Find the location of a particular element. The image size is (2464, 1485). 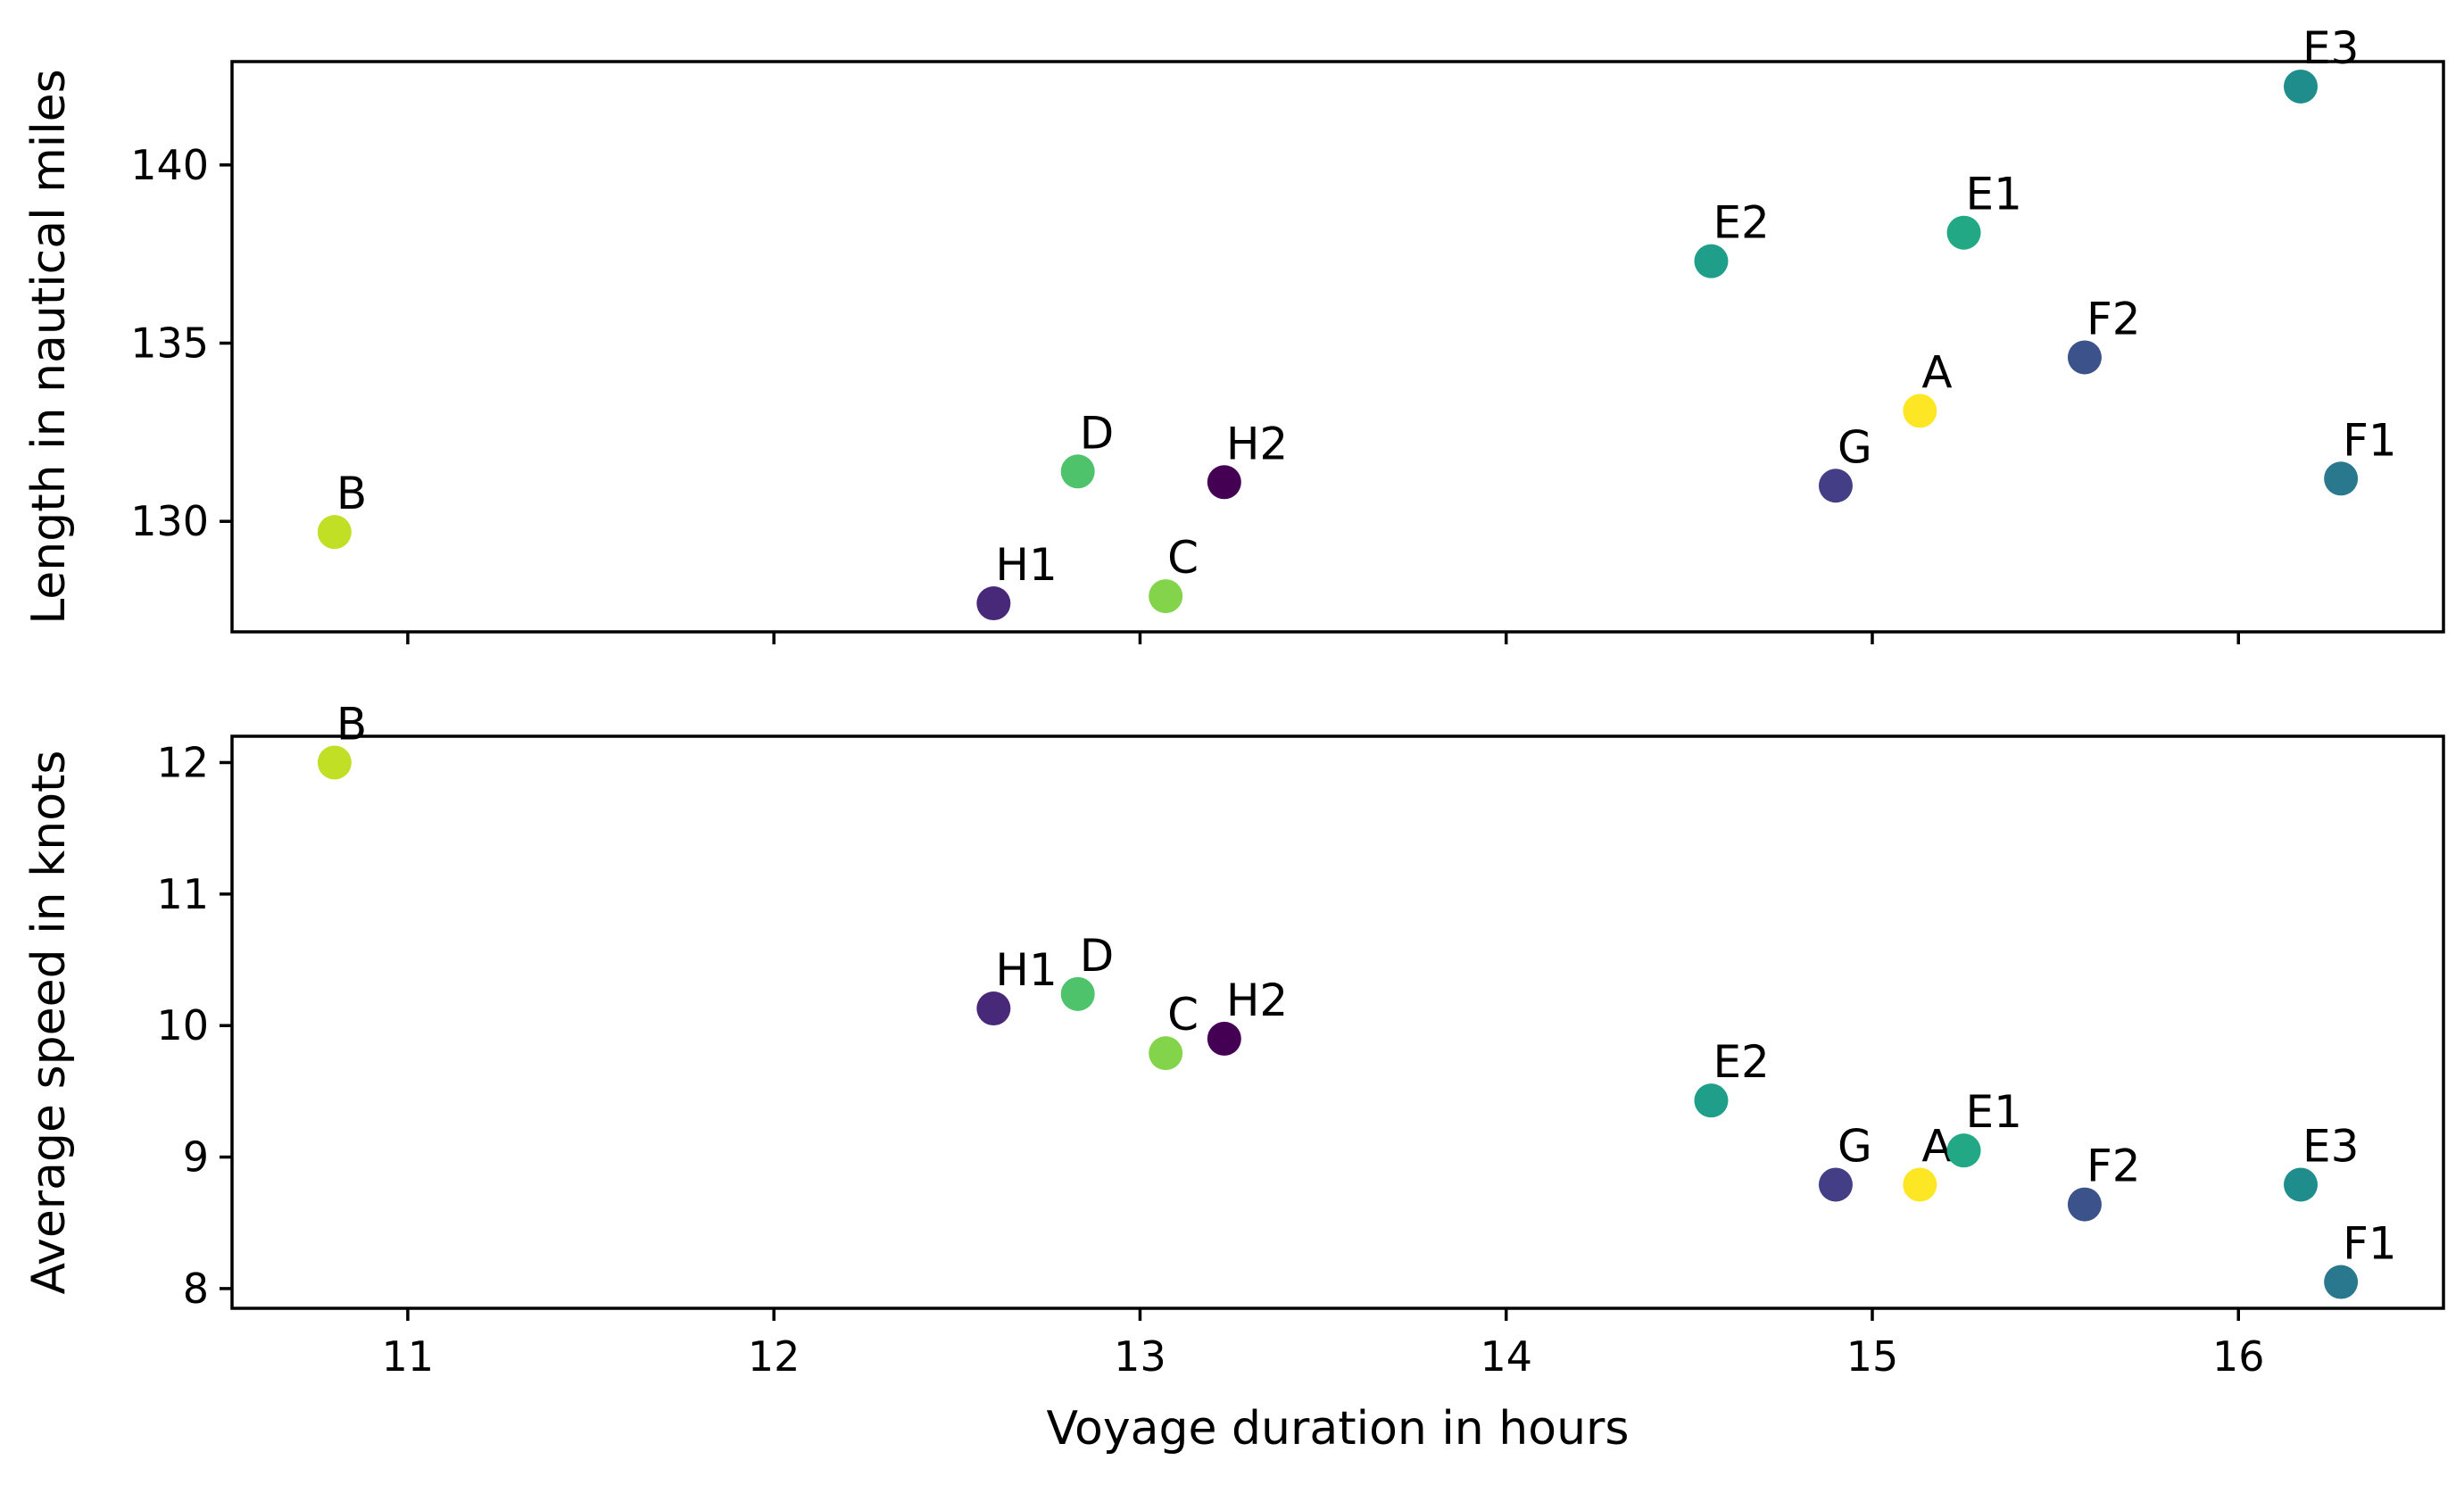

bottom-data-point-label: E1 is located at coordinates (1994, 1112).